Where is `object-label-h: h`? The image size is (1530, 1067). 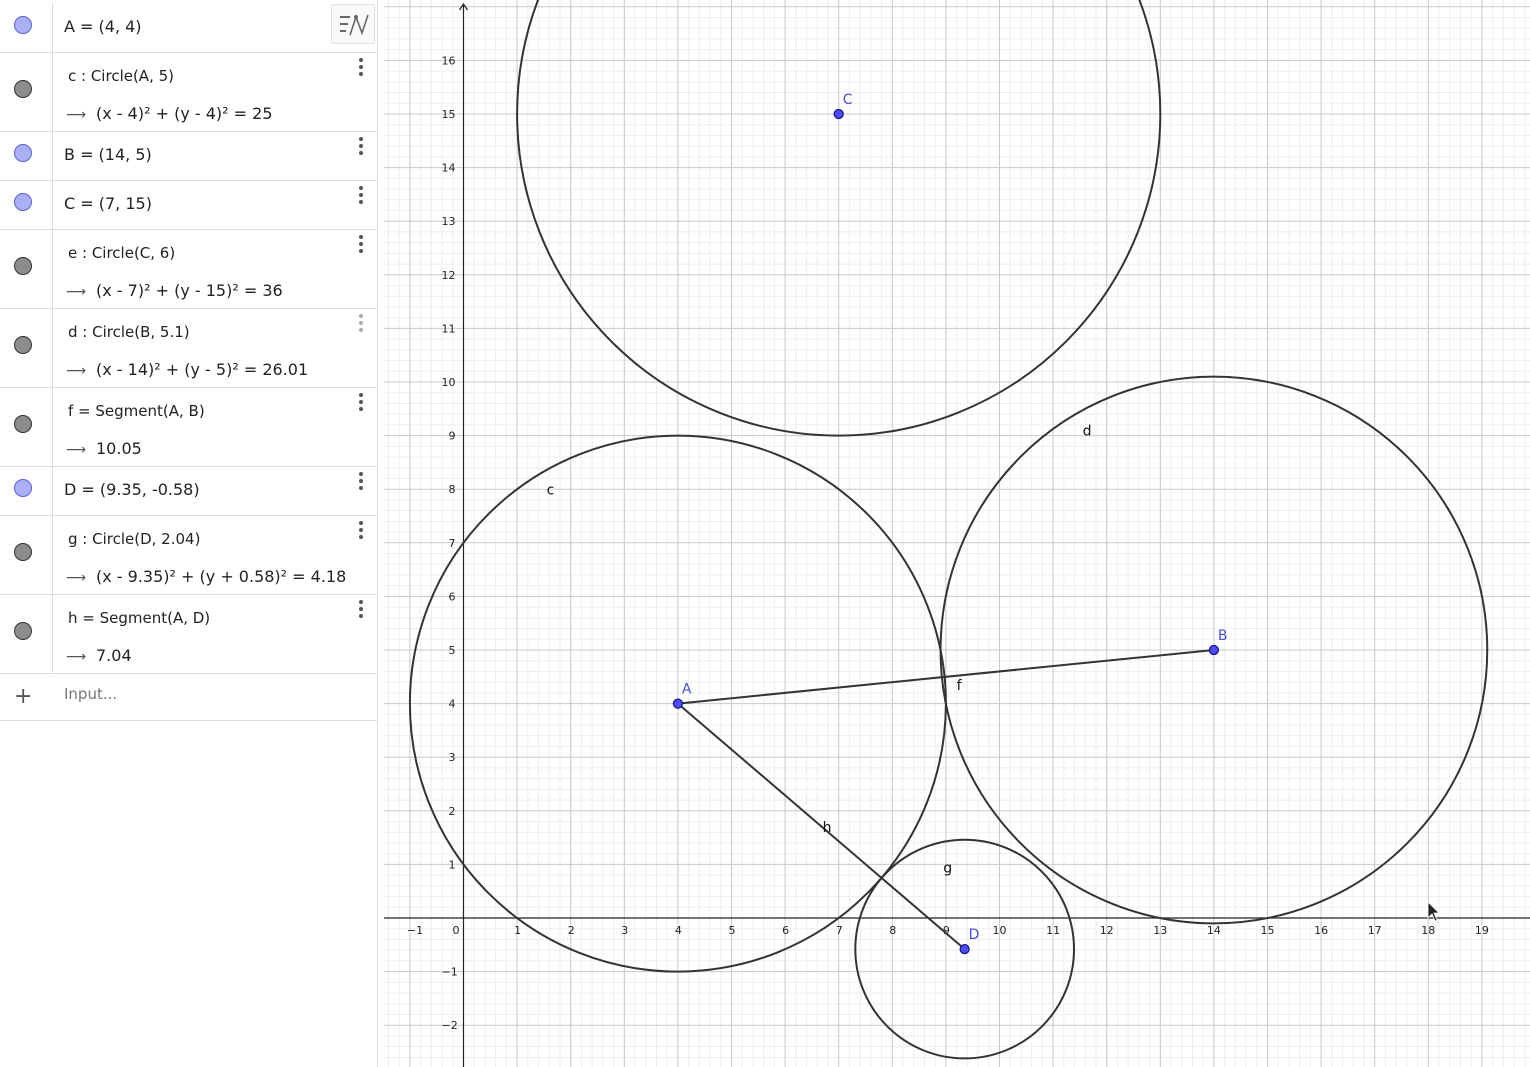 object-label-h: h is located at coordinates (827, 828).